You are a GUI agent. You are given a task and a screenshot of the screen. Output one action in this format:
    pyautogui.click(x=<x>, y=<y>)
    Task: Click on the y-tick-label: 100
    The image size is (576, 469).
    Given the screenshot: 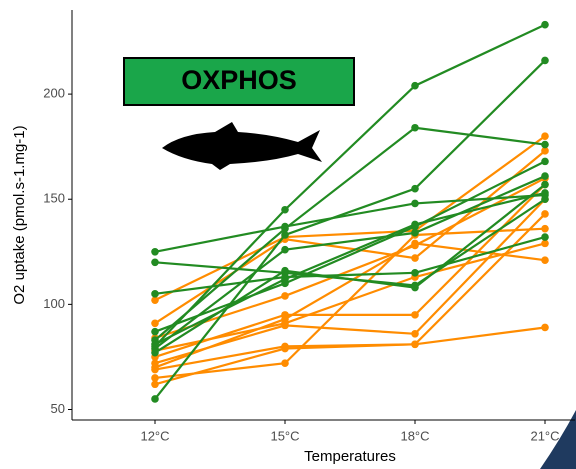 What is the action you would take?
    pyautogui.click(x=54, y=303)
    